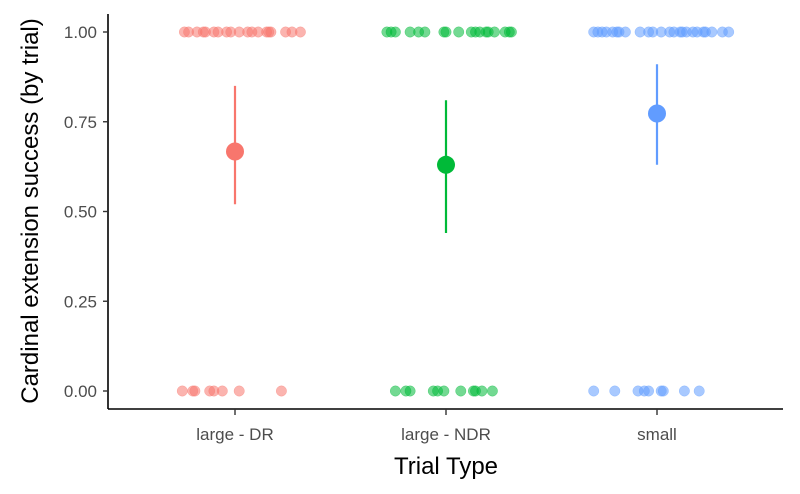  I want to click on x-axis-title: Trial Type, so click(446, 466).